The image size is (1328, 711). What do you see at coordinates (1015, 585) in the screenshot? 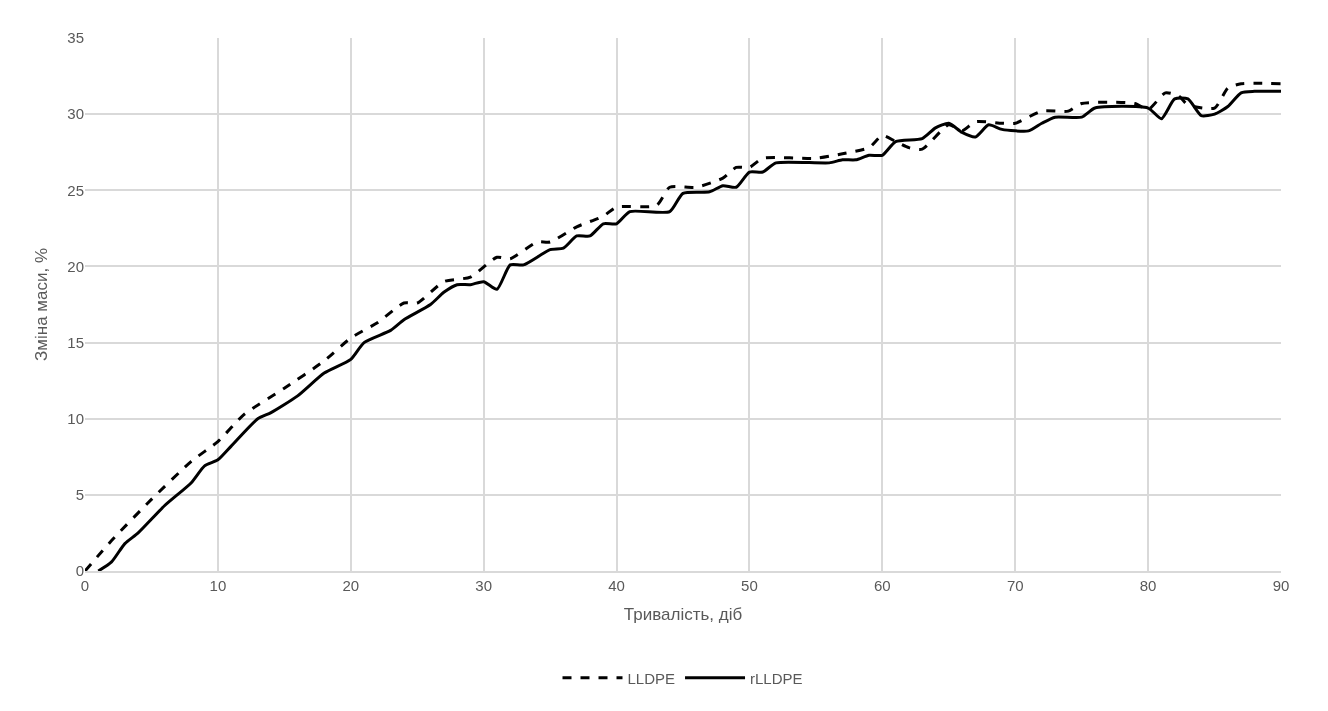
I see `x-tick-label: 70` at bounding box center [1015, 585].